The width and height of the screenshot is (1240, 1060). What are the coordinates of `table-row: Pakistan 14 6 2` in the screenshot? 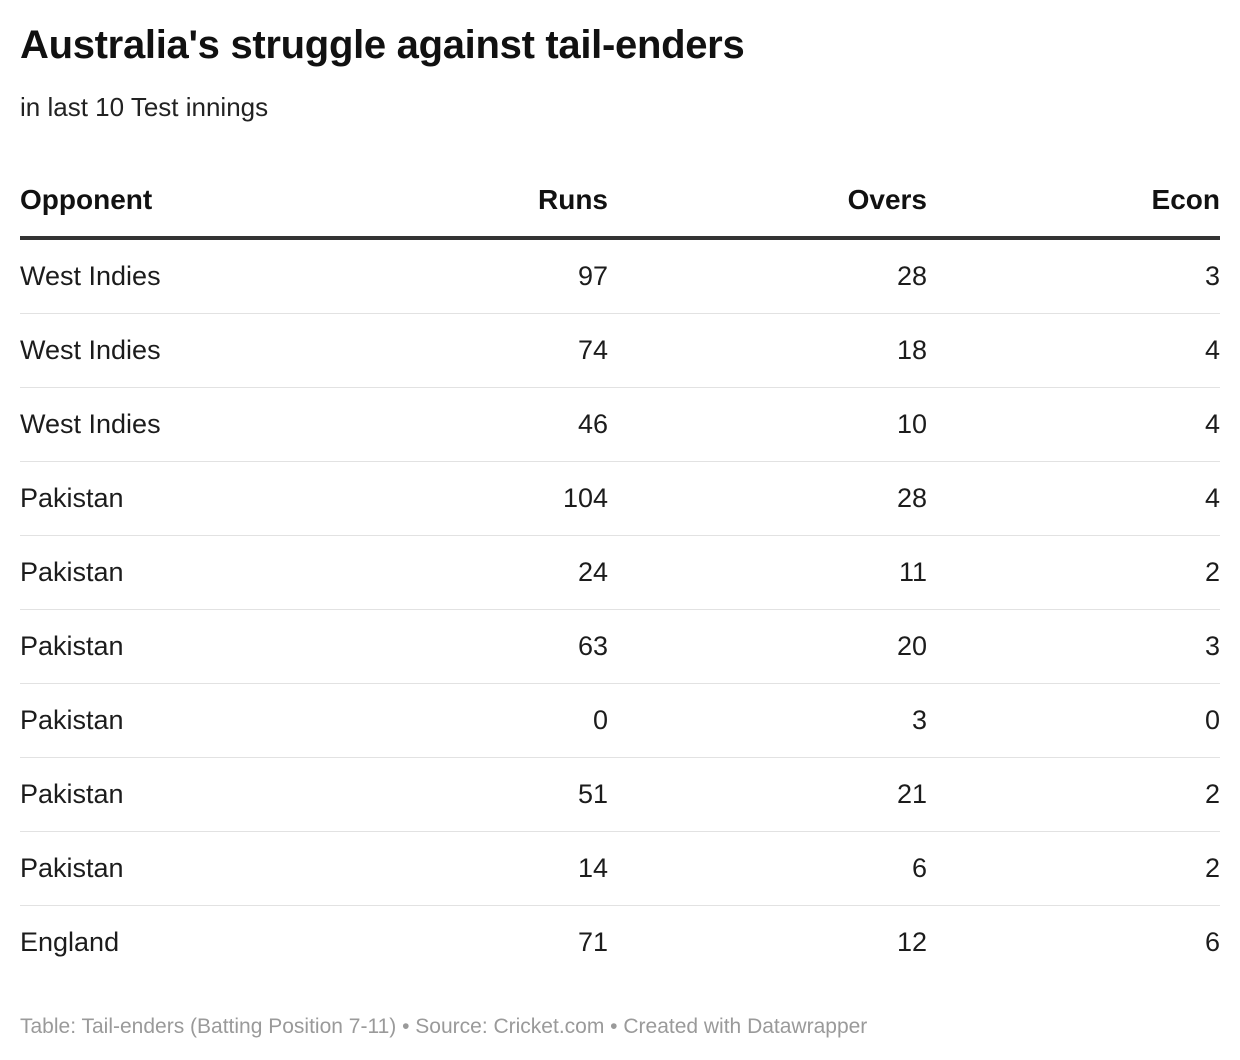 It's located at (620, 868).